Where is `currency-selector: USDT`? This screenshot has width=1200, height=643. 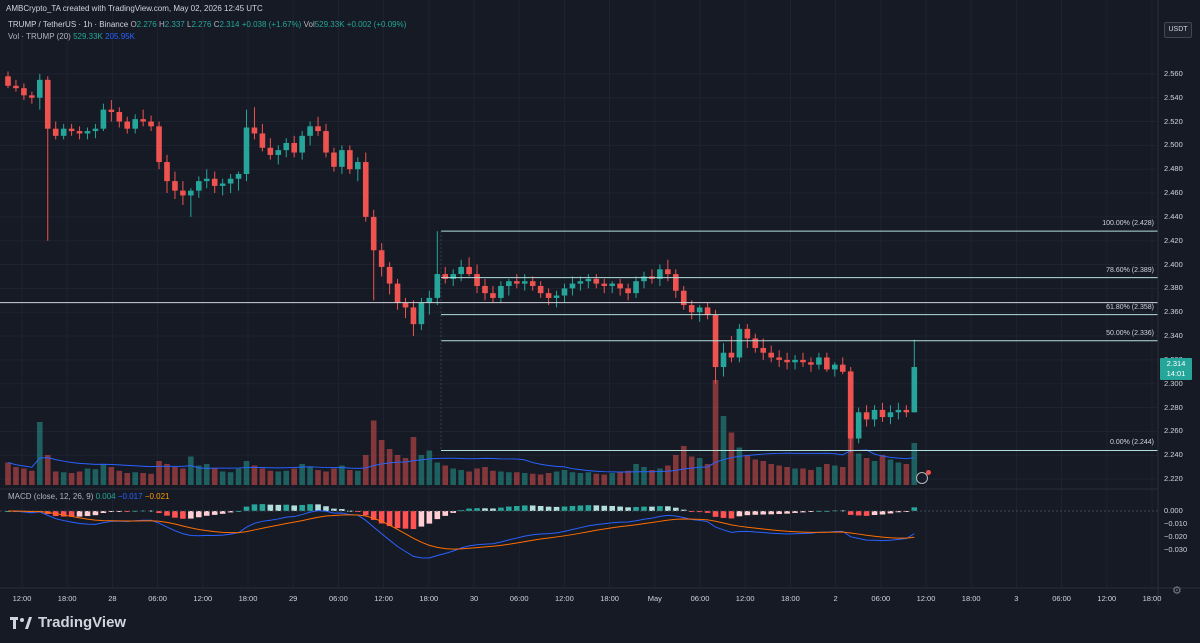 currency-selector: USDT is located at coordinates (1178, 30).